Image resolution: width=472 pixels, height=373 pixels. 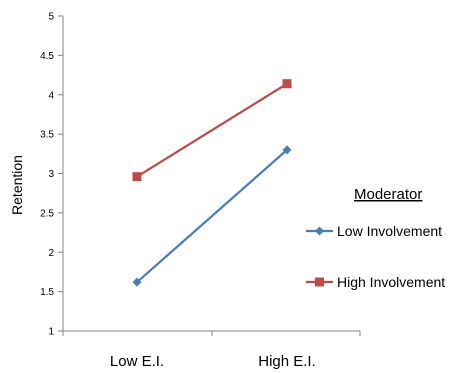 What do you see at coordinates (17, 185) in the screenshot?
I see `y-axis-title: Retention` at bounding box center [17, 185].